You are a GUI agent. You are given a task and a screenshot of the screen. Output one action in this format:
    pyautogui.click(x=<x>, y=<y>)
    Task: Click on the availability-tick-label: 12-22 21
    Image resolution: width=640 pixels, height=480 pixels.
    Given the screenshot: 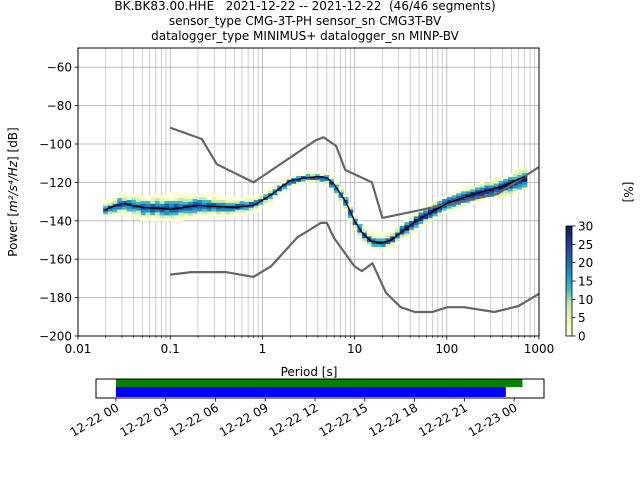 What is the action you would take?
    pyautogui.click(x=443, y=419)
    